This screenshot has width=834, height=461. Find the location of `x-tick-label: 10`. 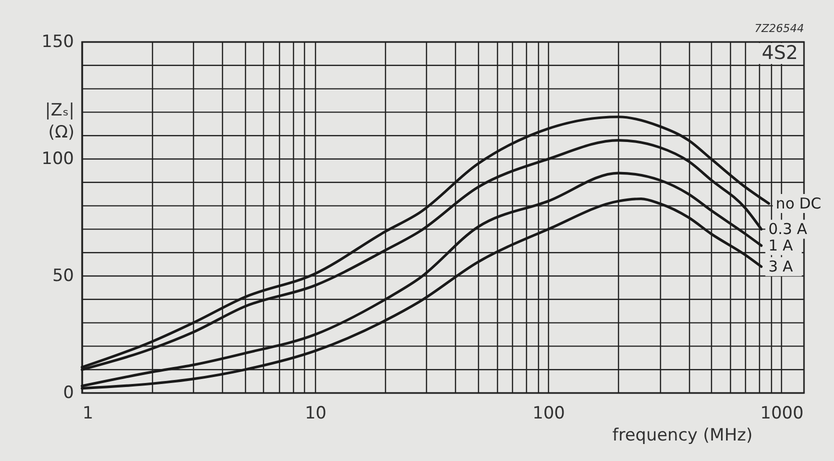

x-tick-label: 10 is located at coordinates (315, 414).